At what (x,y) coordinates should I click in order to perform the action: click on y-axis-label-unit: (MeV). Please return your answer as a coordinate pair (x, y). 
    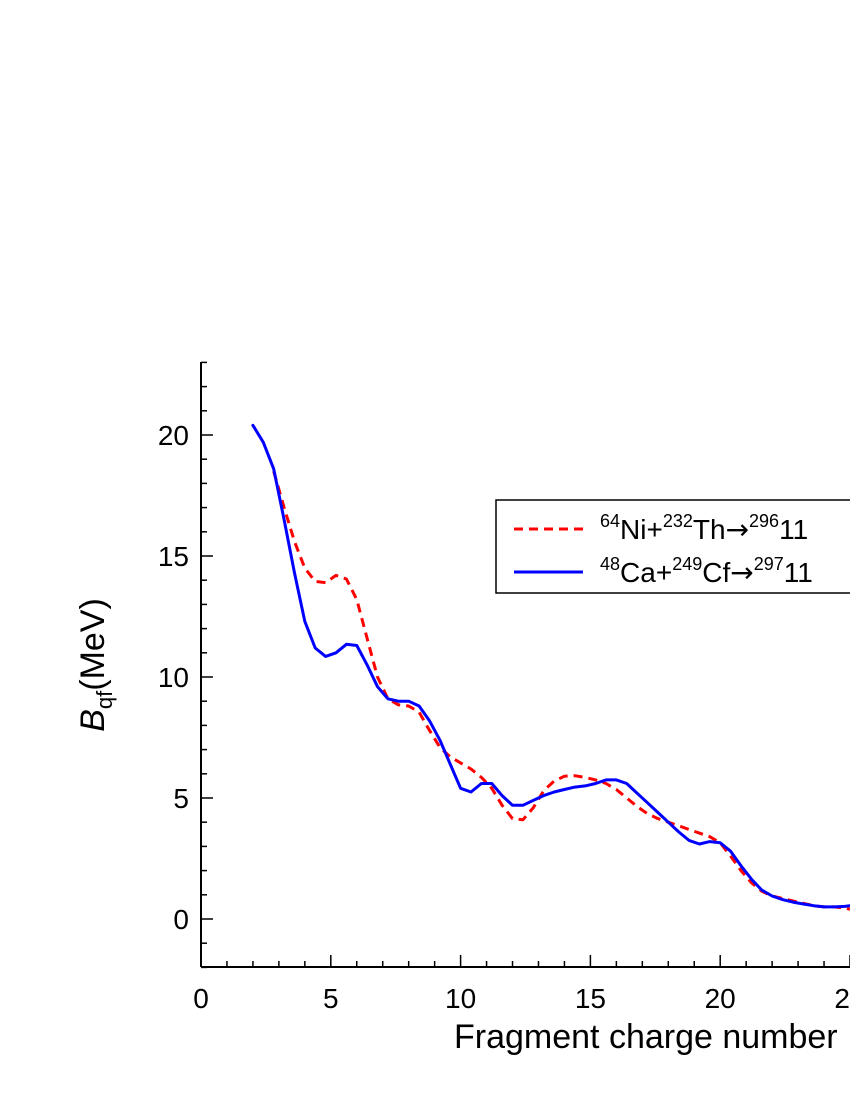
    Looking at the image, I should click on (93, 644).